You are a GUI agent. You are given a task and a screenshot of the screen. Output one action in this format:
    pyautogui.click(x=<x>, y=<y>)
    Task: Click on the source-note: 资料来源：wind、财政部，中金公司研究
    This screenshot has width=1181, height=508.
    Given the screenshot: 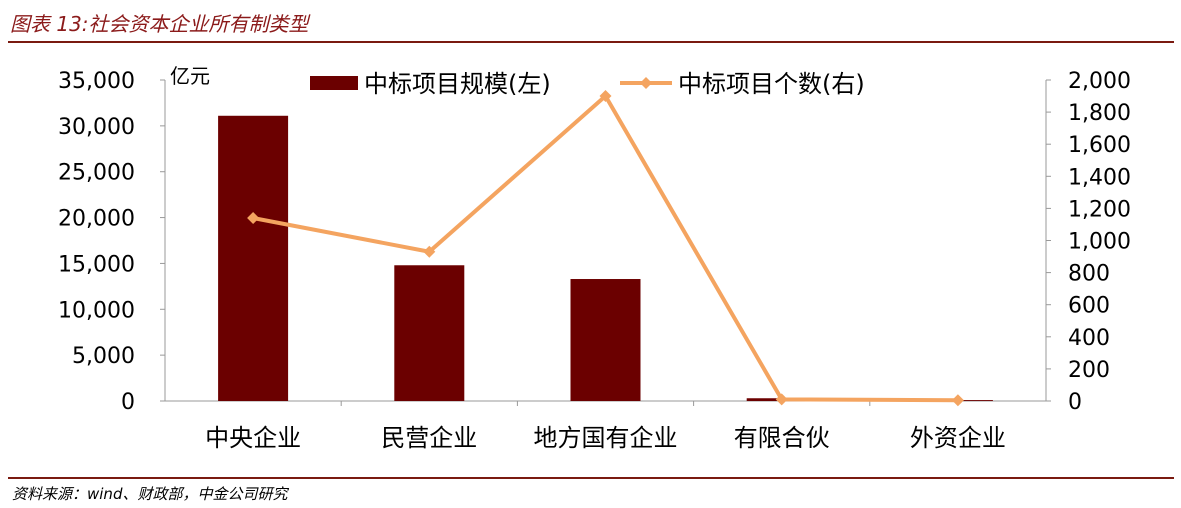 What is the action you would take?
    pyautogui.click(x=150, y=494)
    